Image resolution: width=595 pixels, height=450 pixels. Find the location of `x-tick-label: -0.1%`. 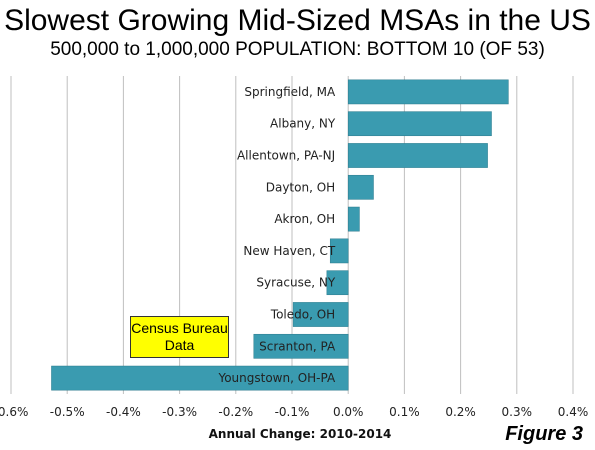

x-tick-label: -0.1% is located at coordinates (292, 412).